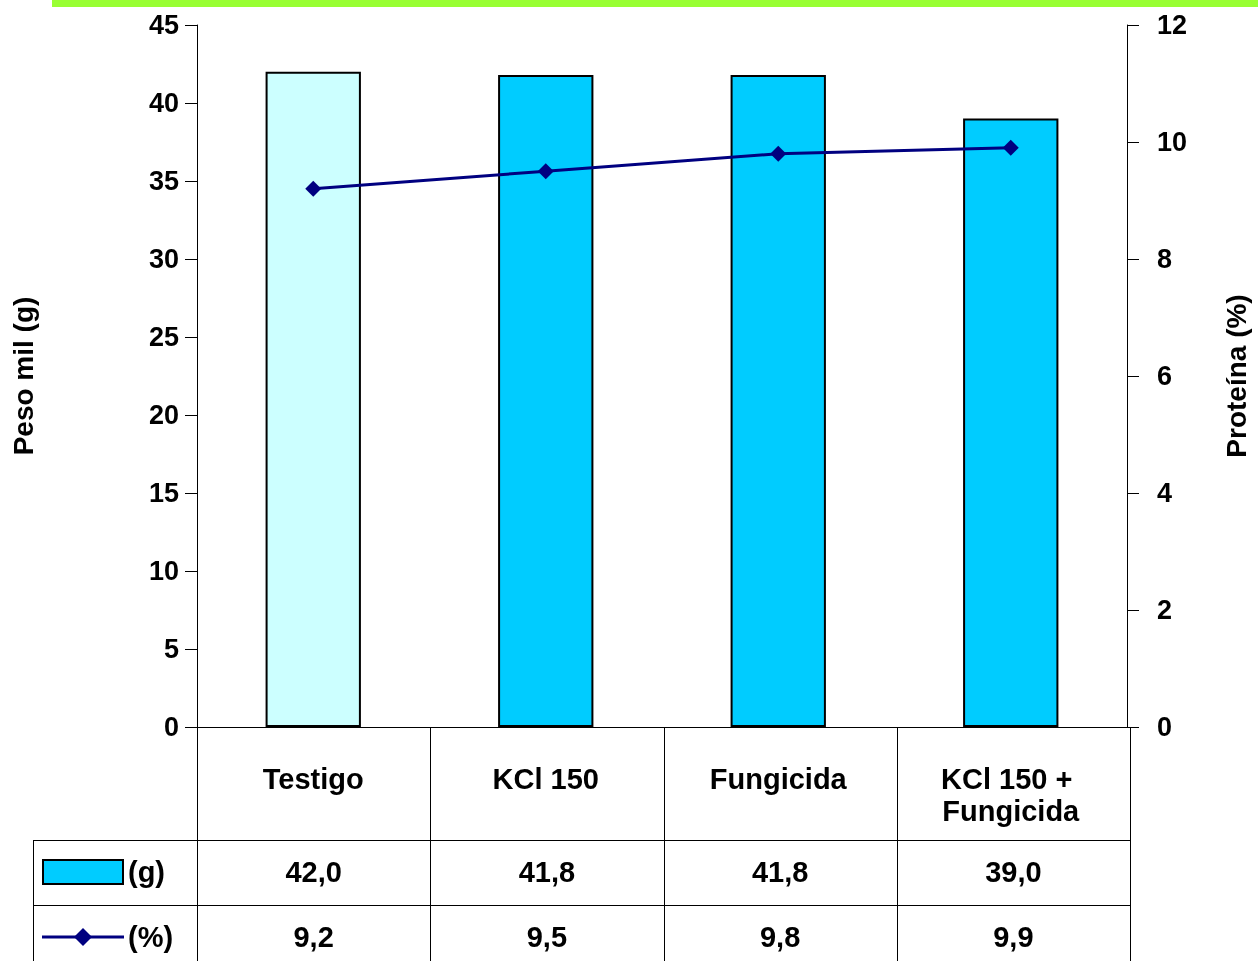 The image size is (1258, 961). What do you see at coordinates (163, 571) in the screenshot?
I see `y-tick-label: 10` at bounding box center [163, 571].